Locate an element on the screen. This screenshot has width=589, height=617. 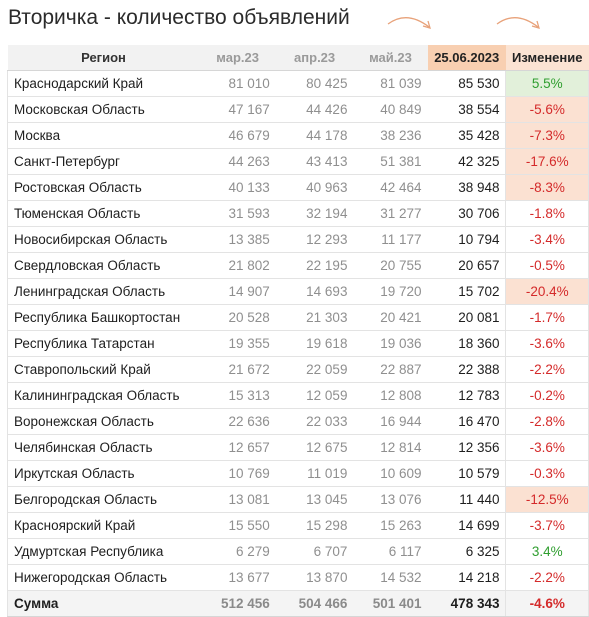
cell-region: Республика Башкортостан is located at coordinates (103, 317).